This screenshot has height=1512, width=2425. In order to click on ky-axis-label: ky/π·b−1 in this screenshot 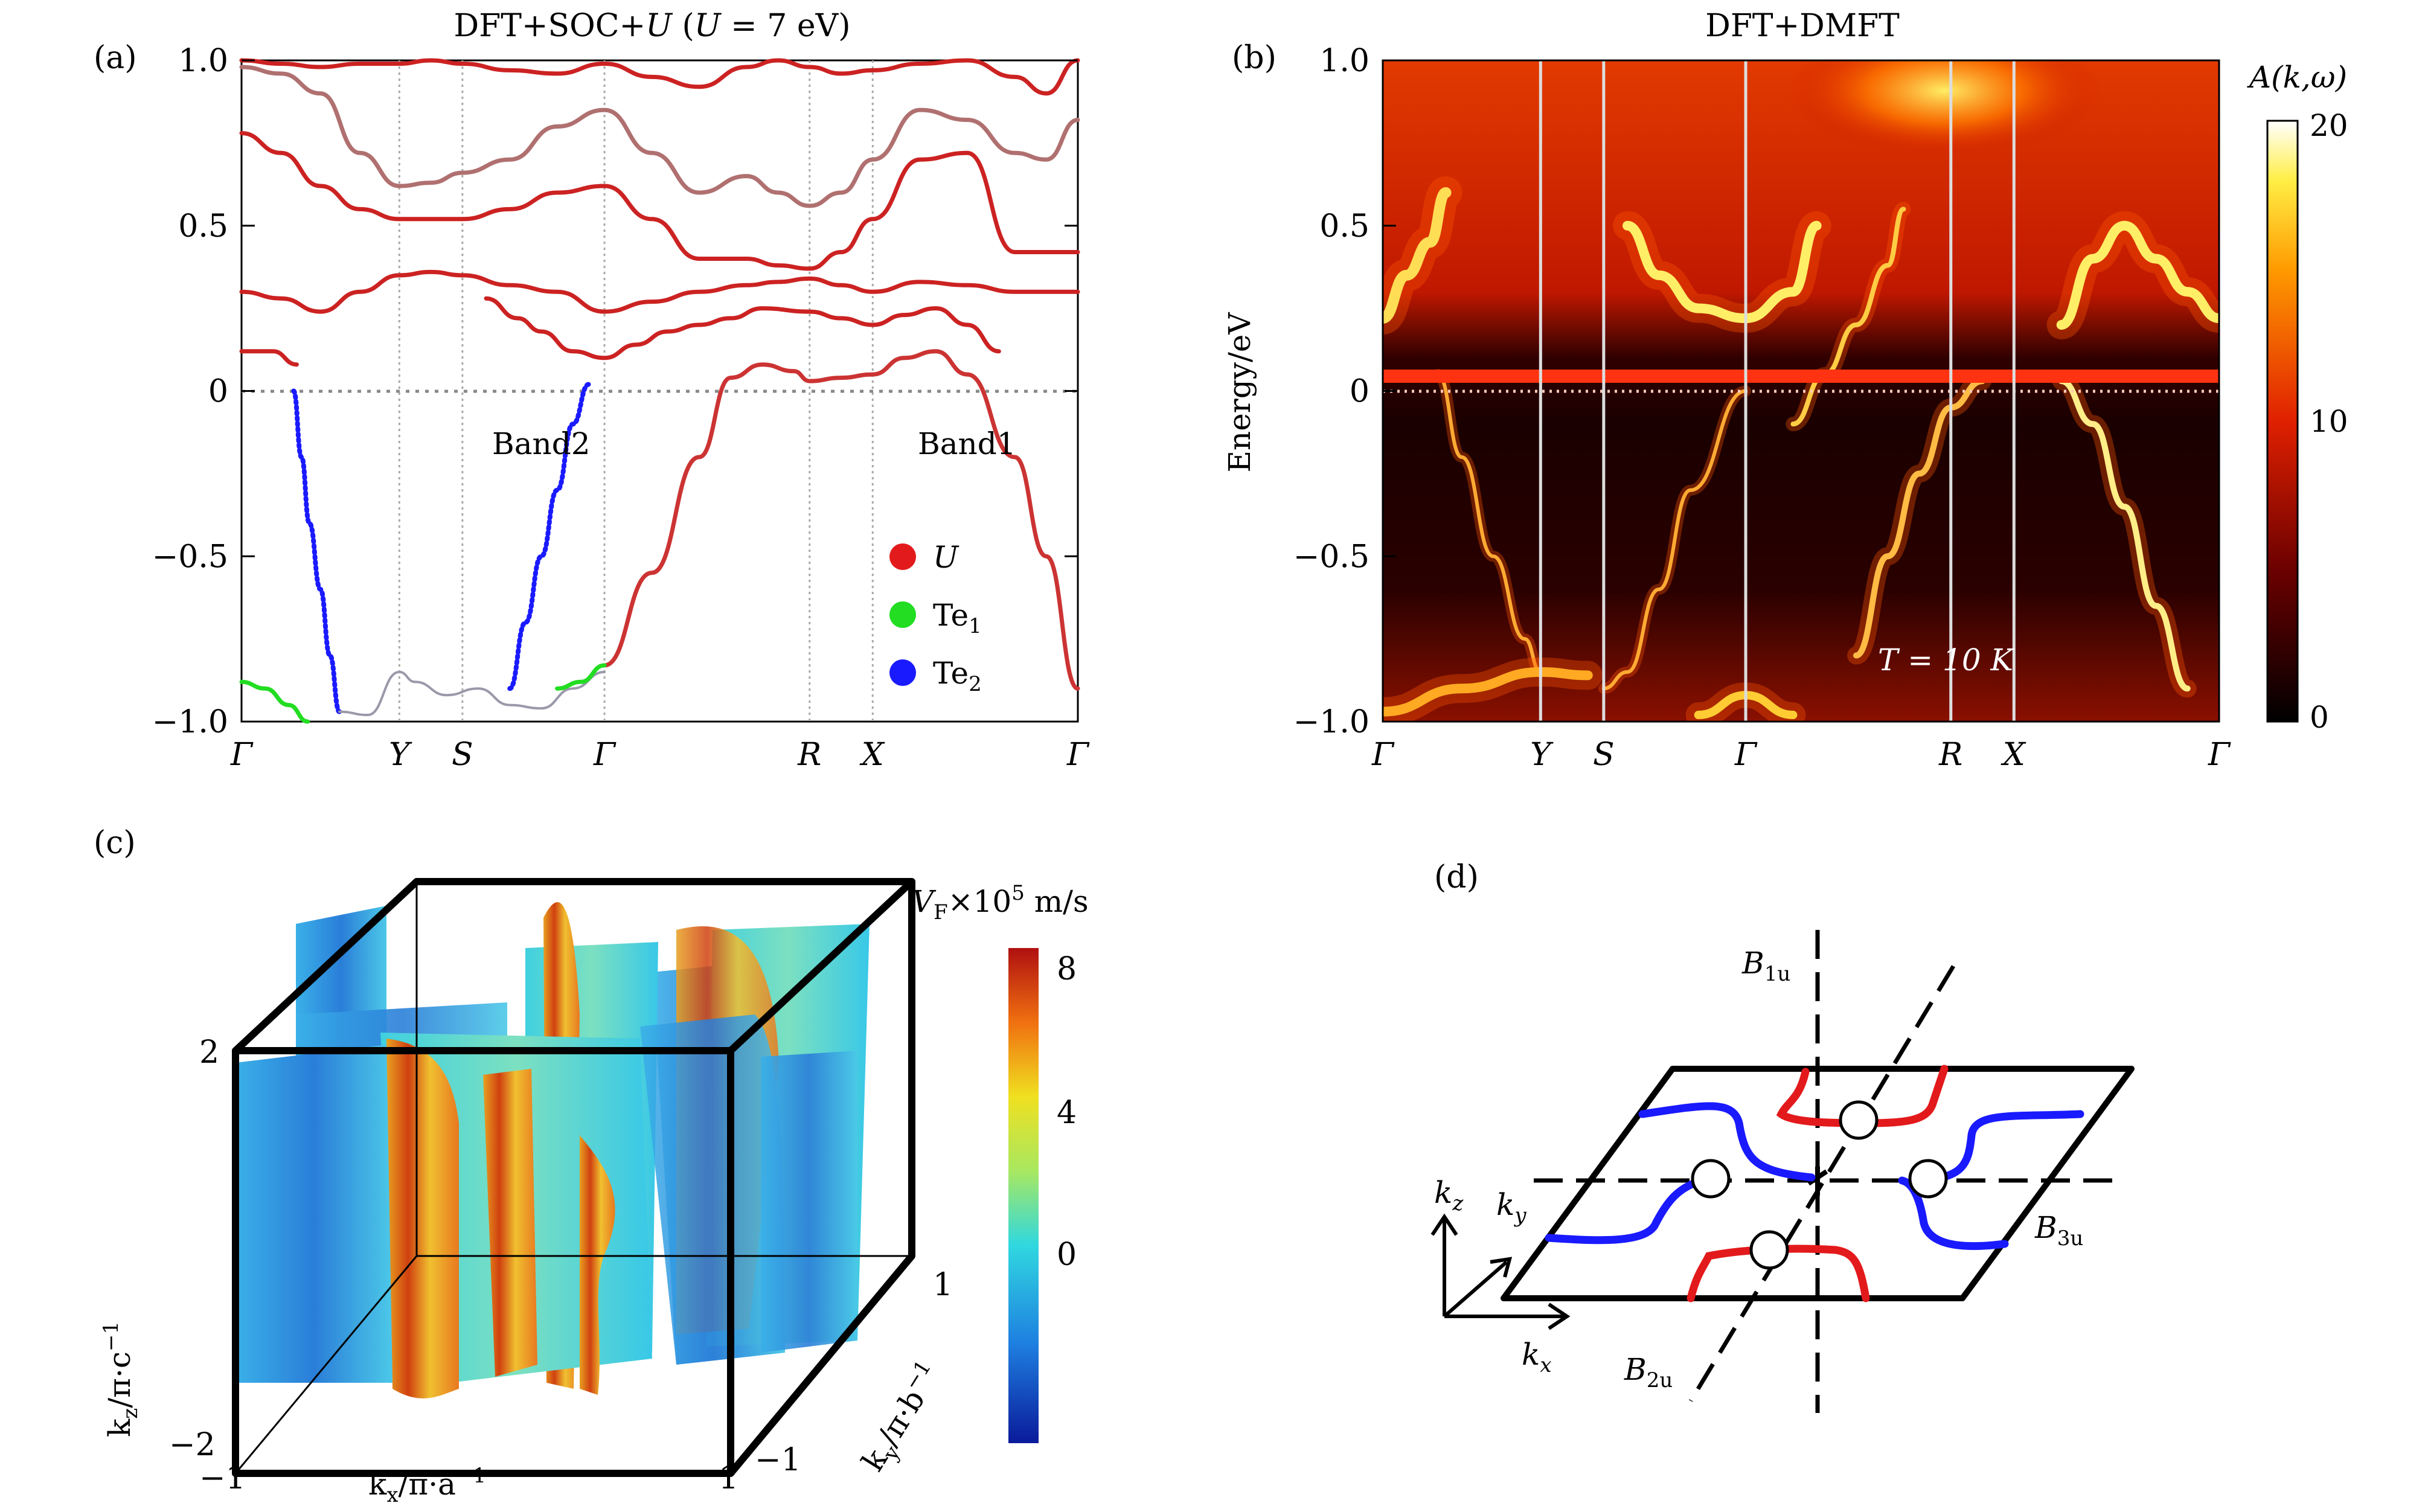, I will do `click(903, 1418)`.